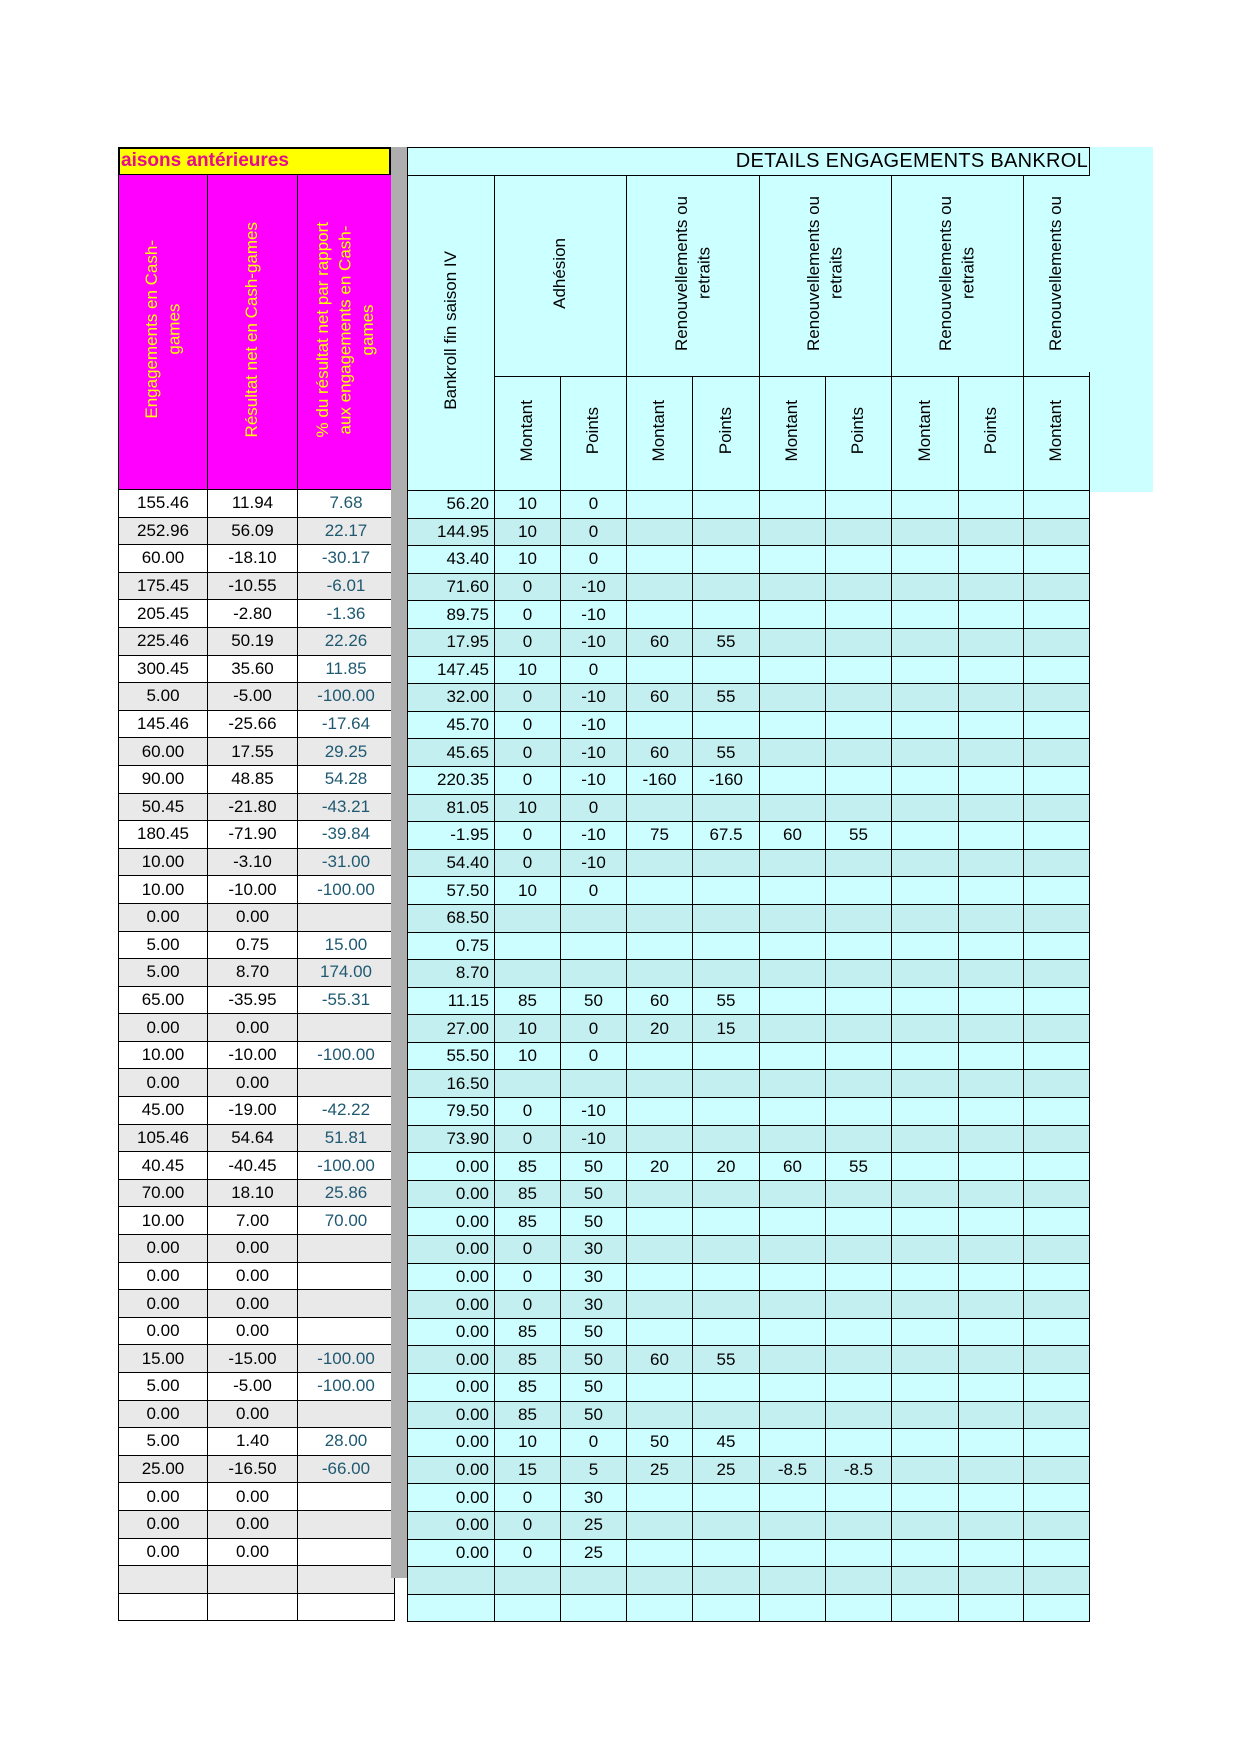 This screenshot has height=1754, width=1241. I want to click on cell: 11.15, so click(451, 1001).